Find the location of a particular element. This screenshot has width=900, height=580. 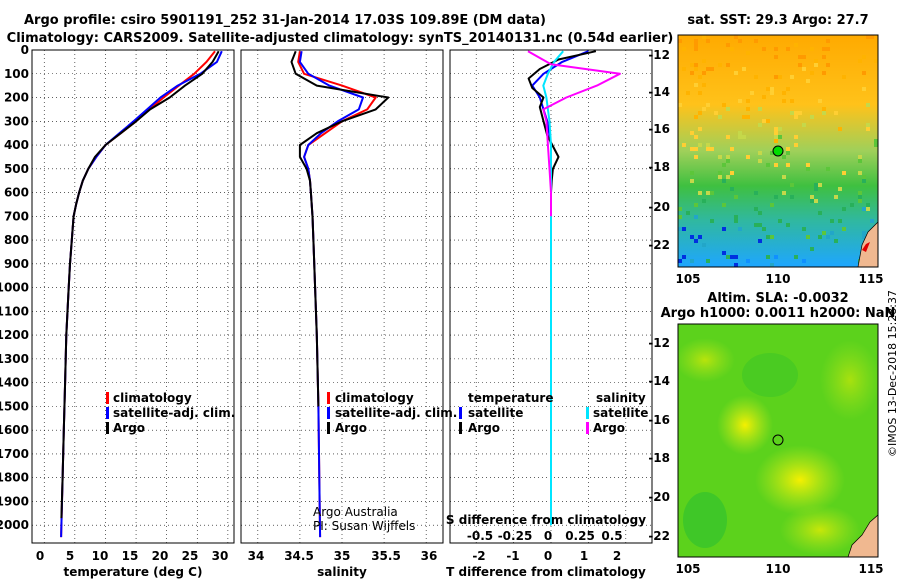

legend-swatch-t-argo is located at coordinates (460, 428).